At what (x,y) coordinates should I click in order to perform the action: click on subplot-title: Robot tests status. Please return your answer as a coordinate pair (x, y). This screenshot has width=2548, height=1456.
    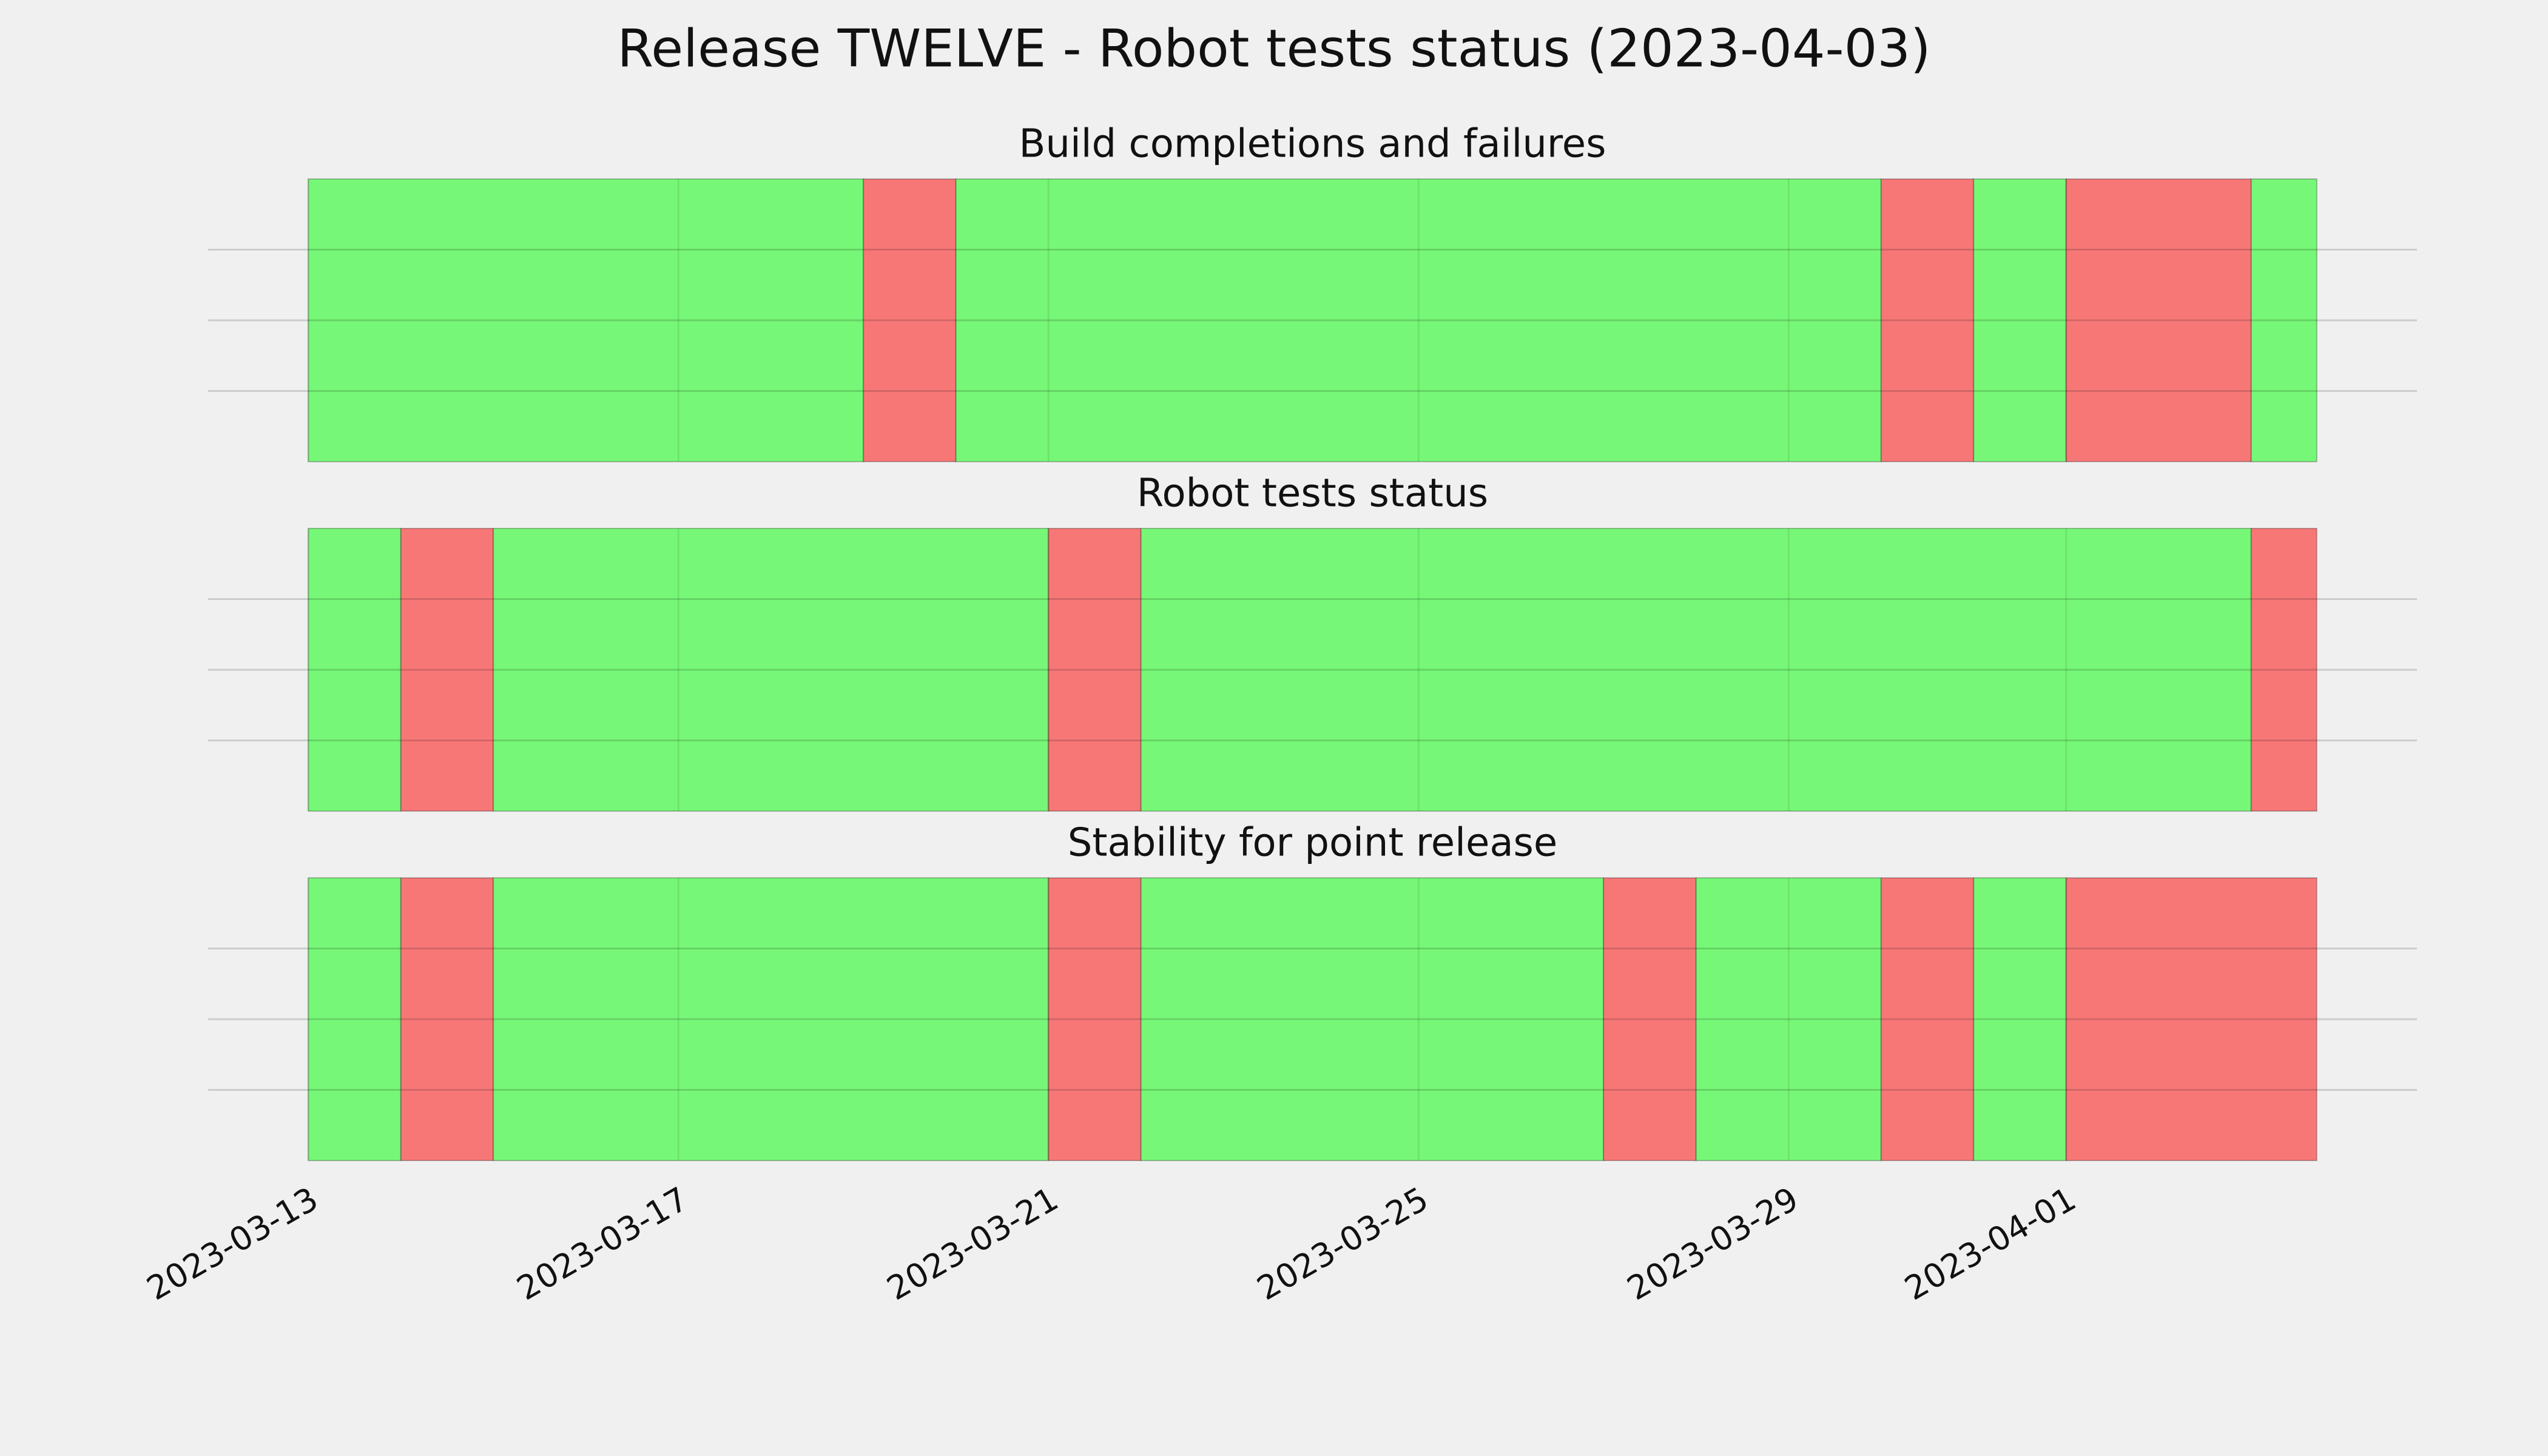
    Looking at the image, I should click on (1312, 493).